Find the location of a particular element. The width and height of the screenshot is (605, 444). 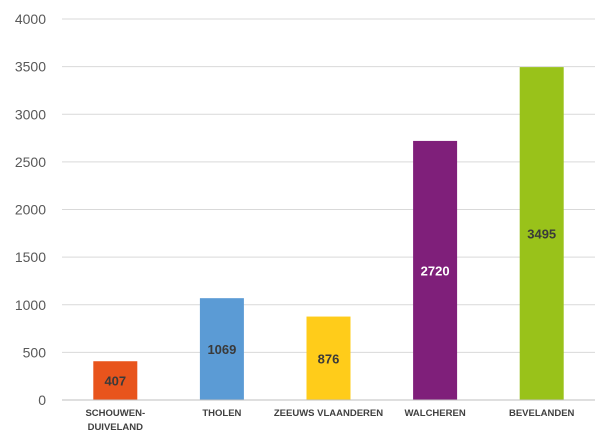

x-tick-label: THOLEN is located at coordinates (221, 413).